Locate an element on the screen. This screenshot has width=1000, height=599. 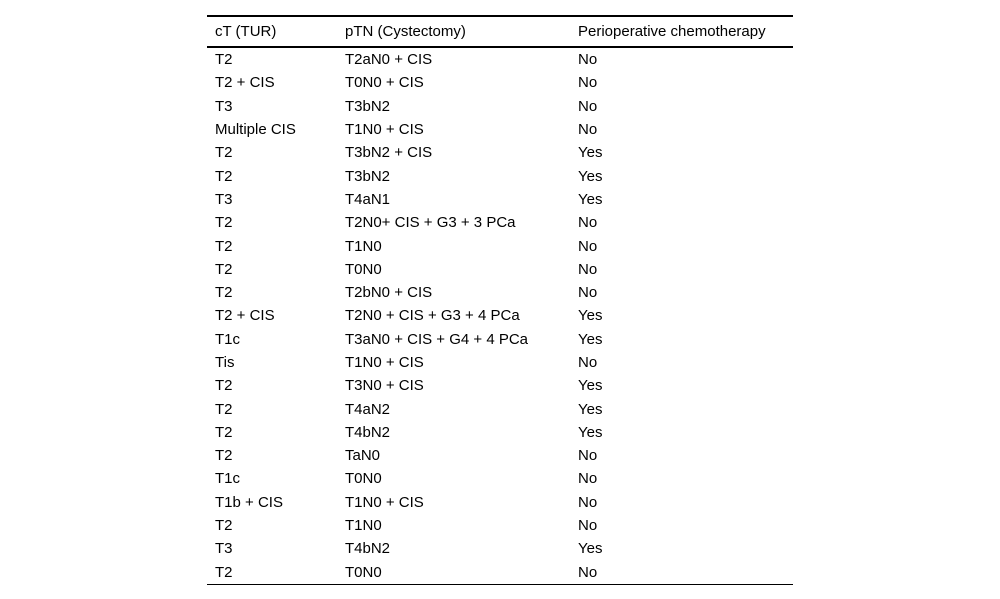
cell-ptn-cystectomy: TaN0 is located at coordinates (363, 456).